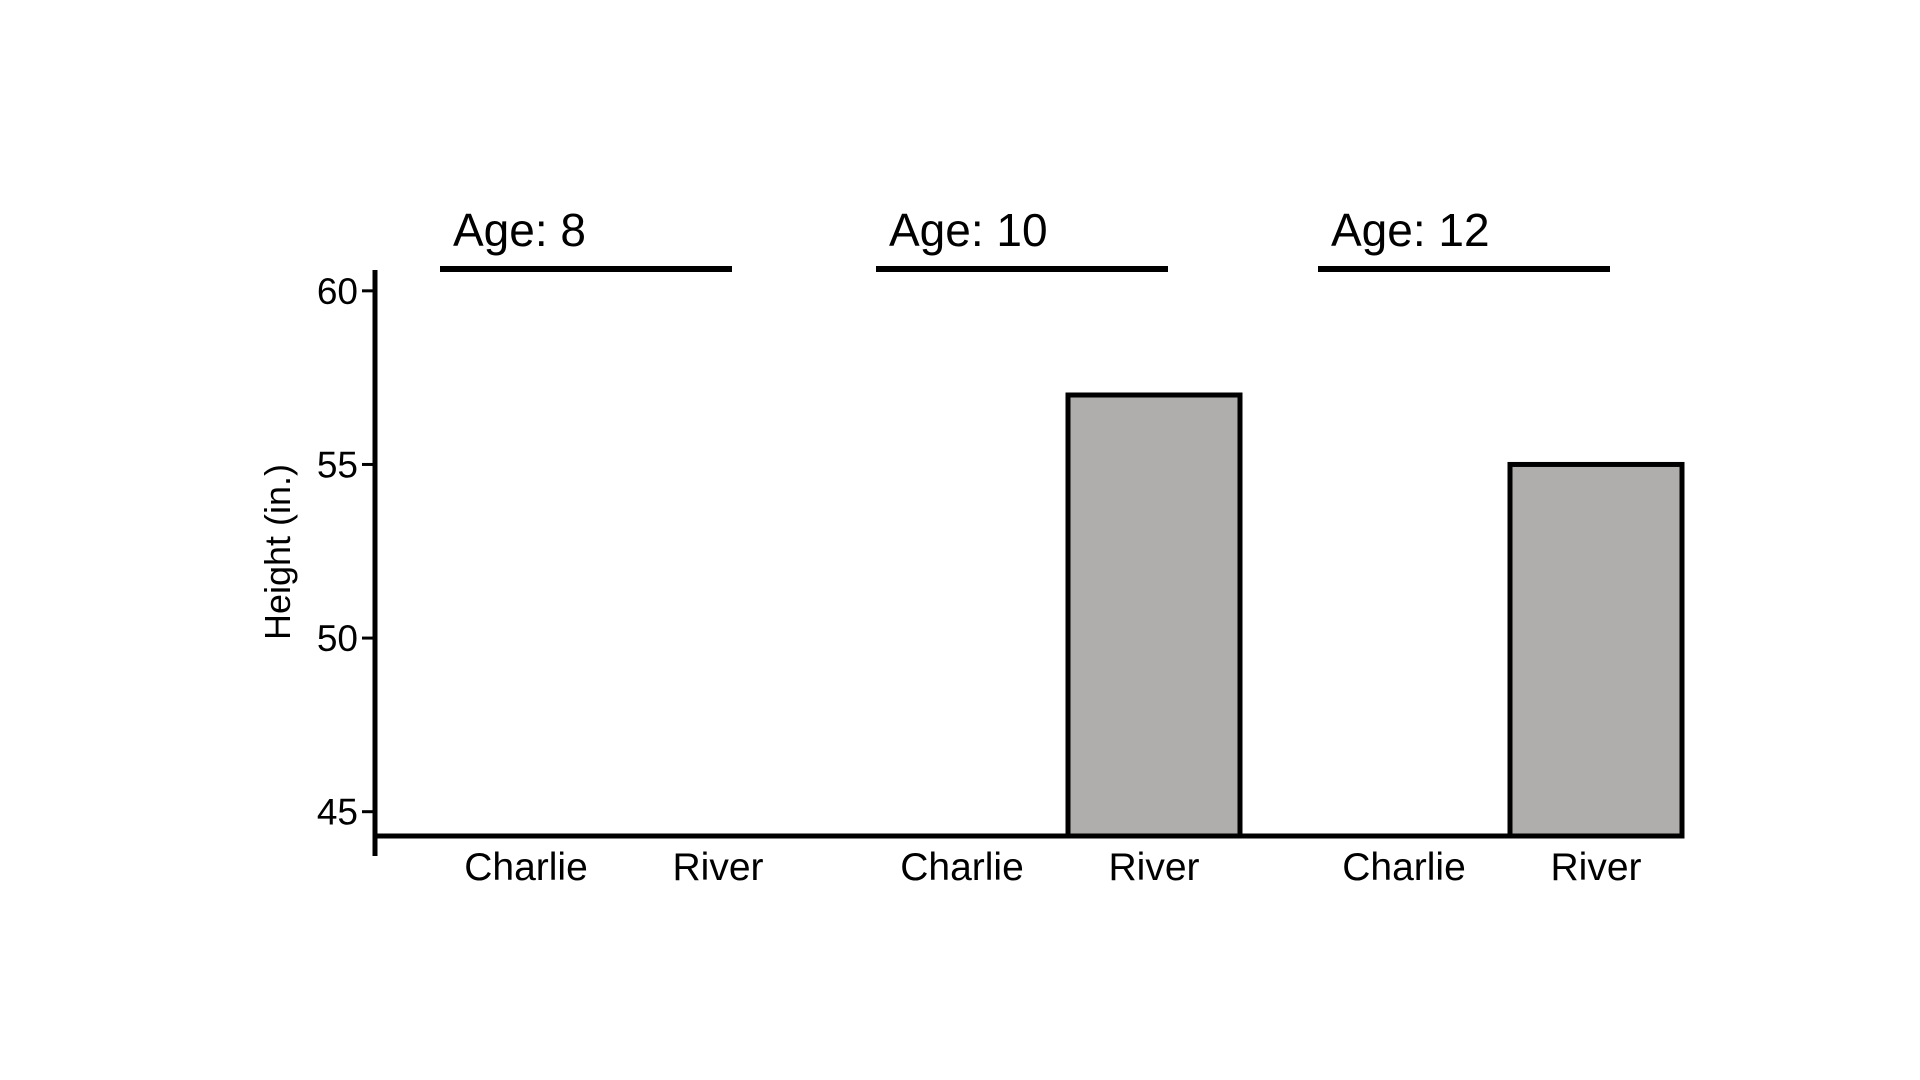 The height and width of the screenshot is (1080, 1920). I want to click on y-tick-label: 45, so click(337, 812).